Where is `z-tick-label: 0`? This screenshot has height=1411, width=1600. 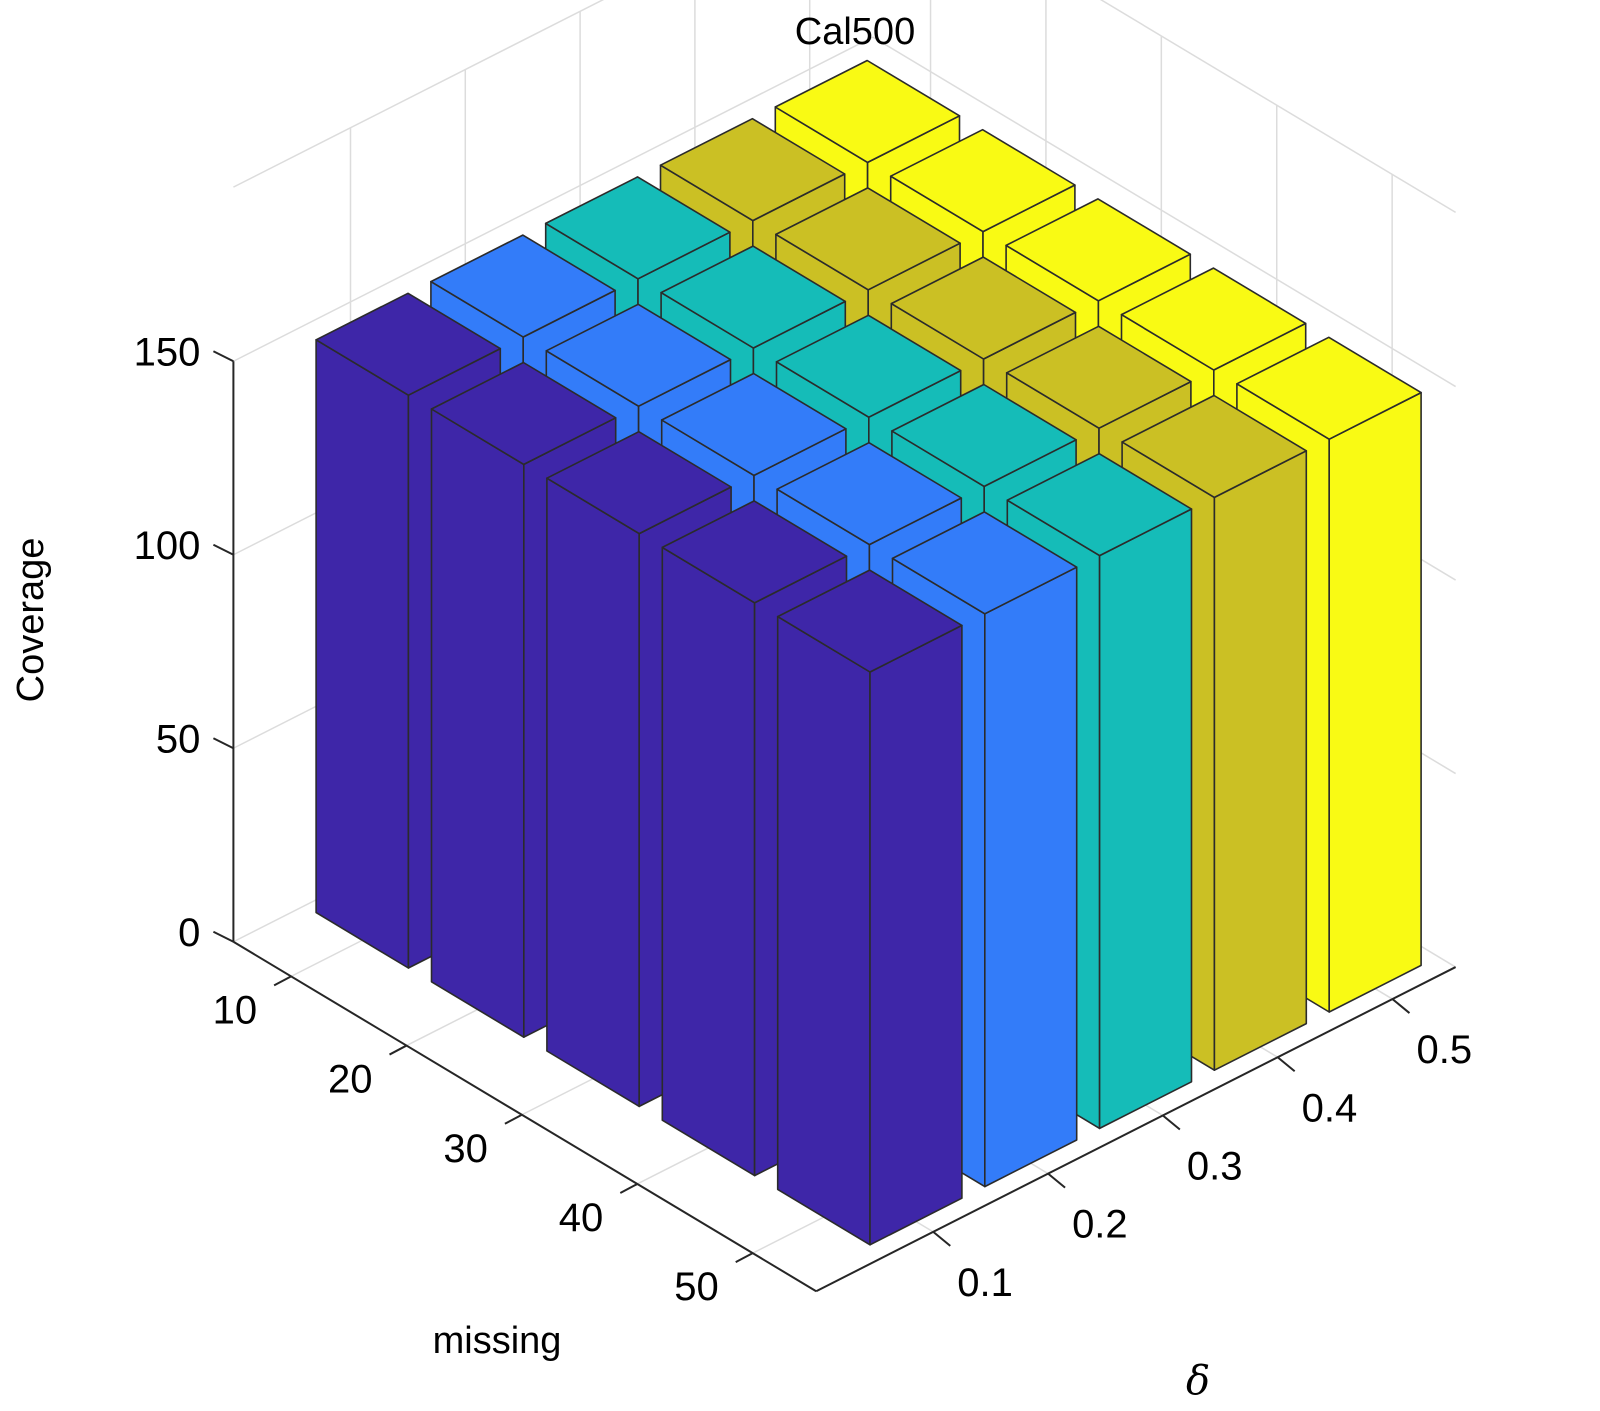 z-tick-label: 0 is located at coordinates (189, 933).